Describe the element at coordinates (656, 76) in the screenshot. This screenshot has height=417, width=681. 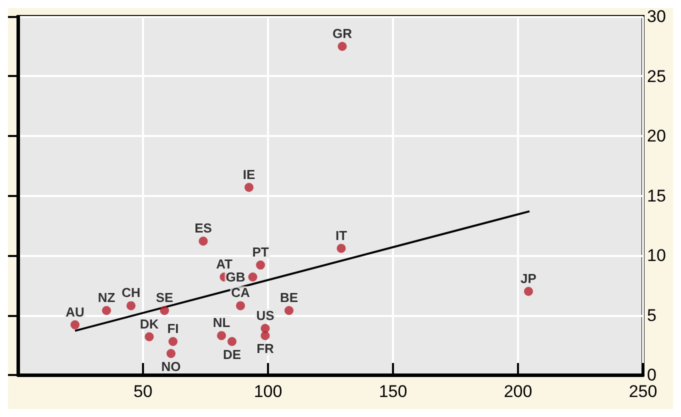
I see `y-tick-label: 25` at that location.